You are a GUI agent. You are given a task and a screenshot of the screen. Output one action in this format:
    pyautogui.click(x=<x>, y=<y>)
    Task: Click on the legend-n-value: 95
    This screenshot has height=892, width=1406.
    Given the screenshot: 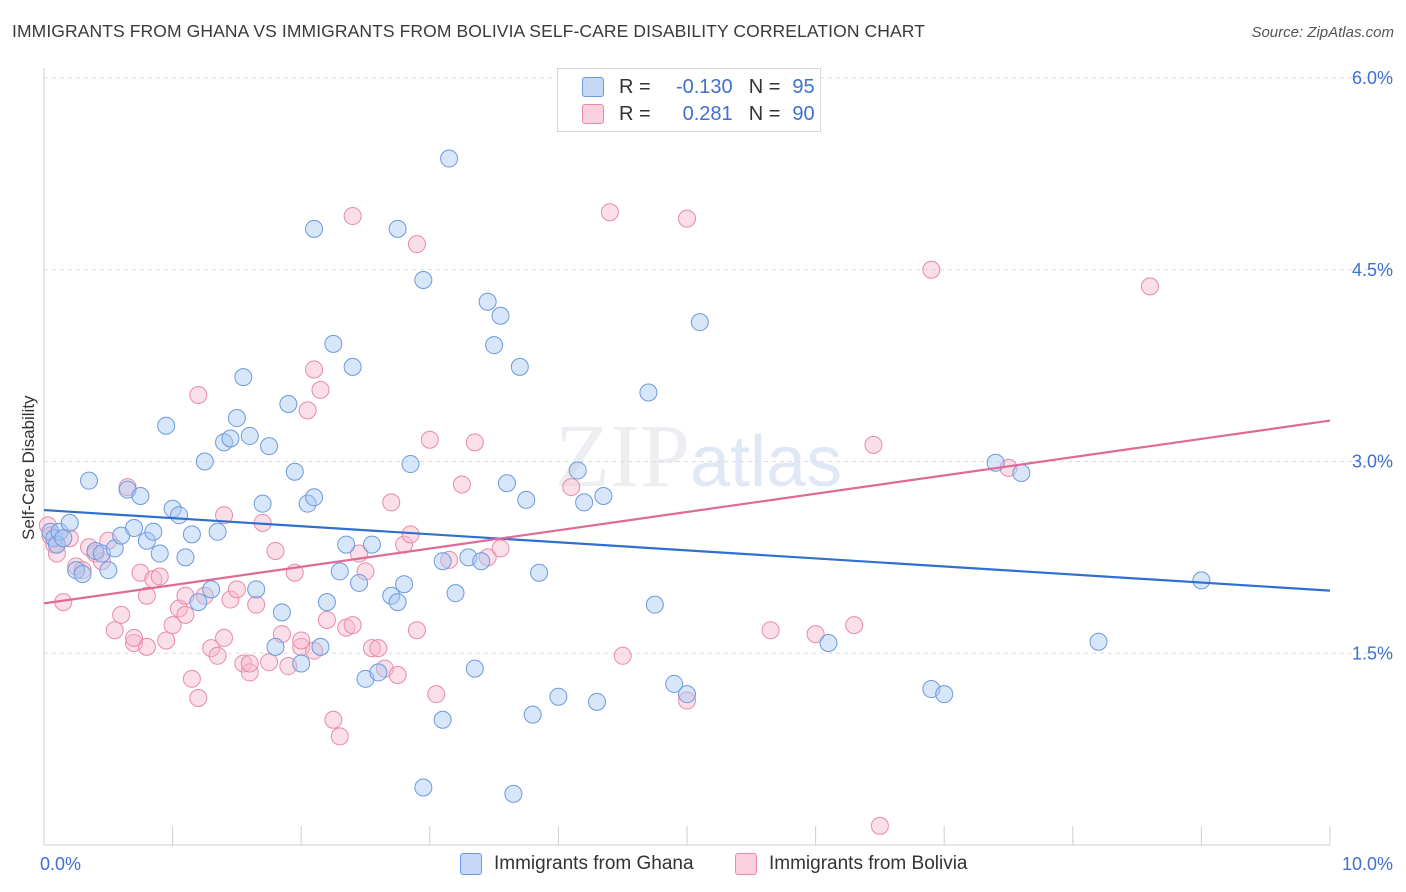 What is the action you would take?
    pyautogui.click(x=803, y=86)
    